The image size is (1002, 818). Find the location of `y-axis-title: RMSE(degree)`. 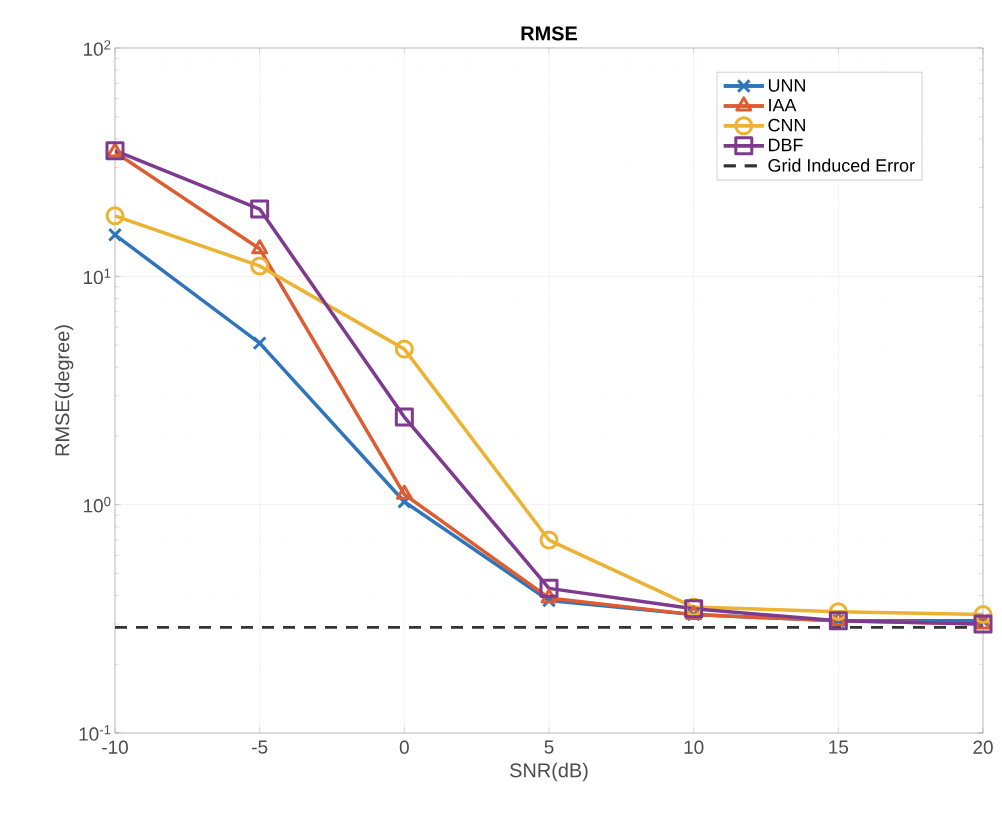

y-axis-title: RMSE(degree) is located at coordinates (64, 390).